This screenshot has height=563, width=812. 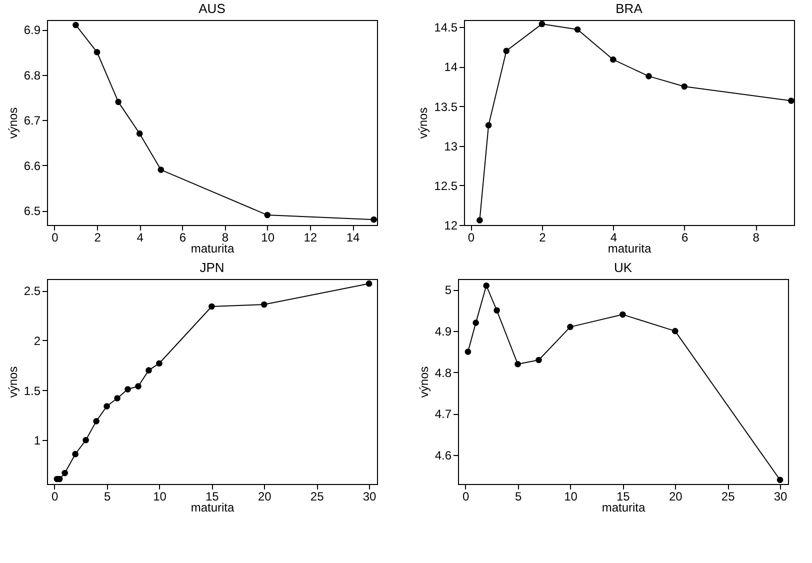 I want to click on y-tick-label: 4.9, so click(x=443, y=331).